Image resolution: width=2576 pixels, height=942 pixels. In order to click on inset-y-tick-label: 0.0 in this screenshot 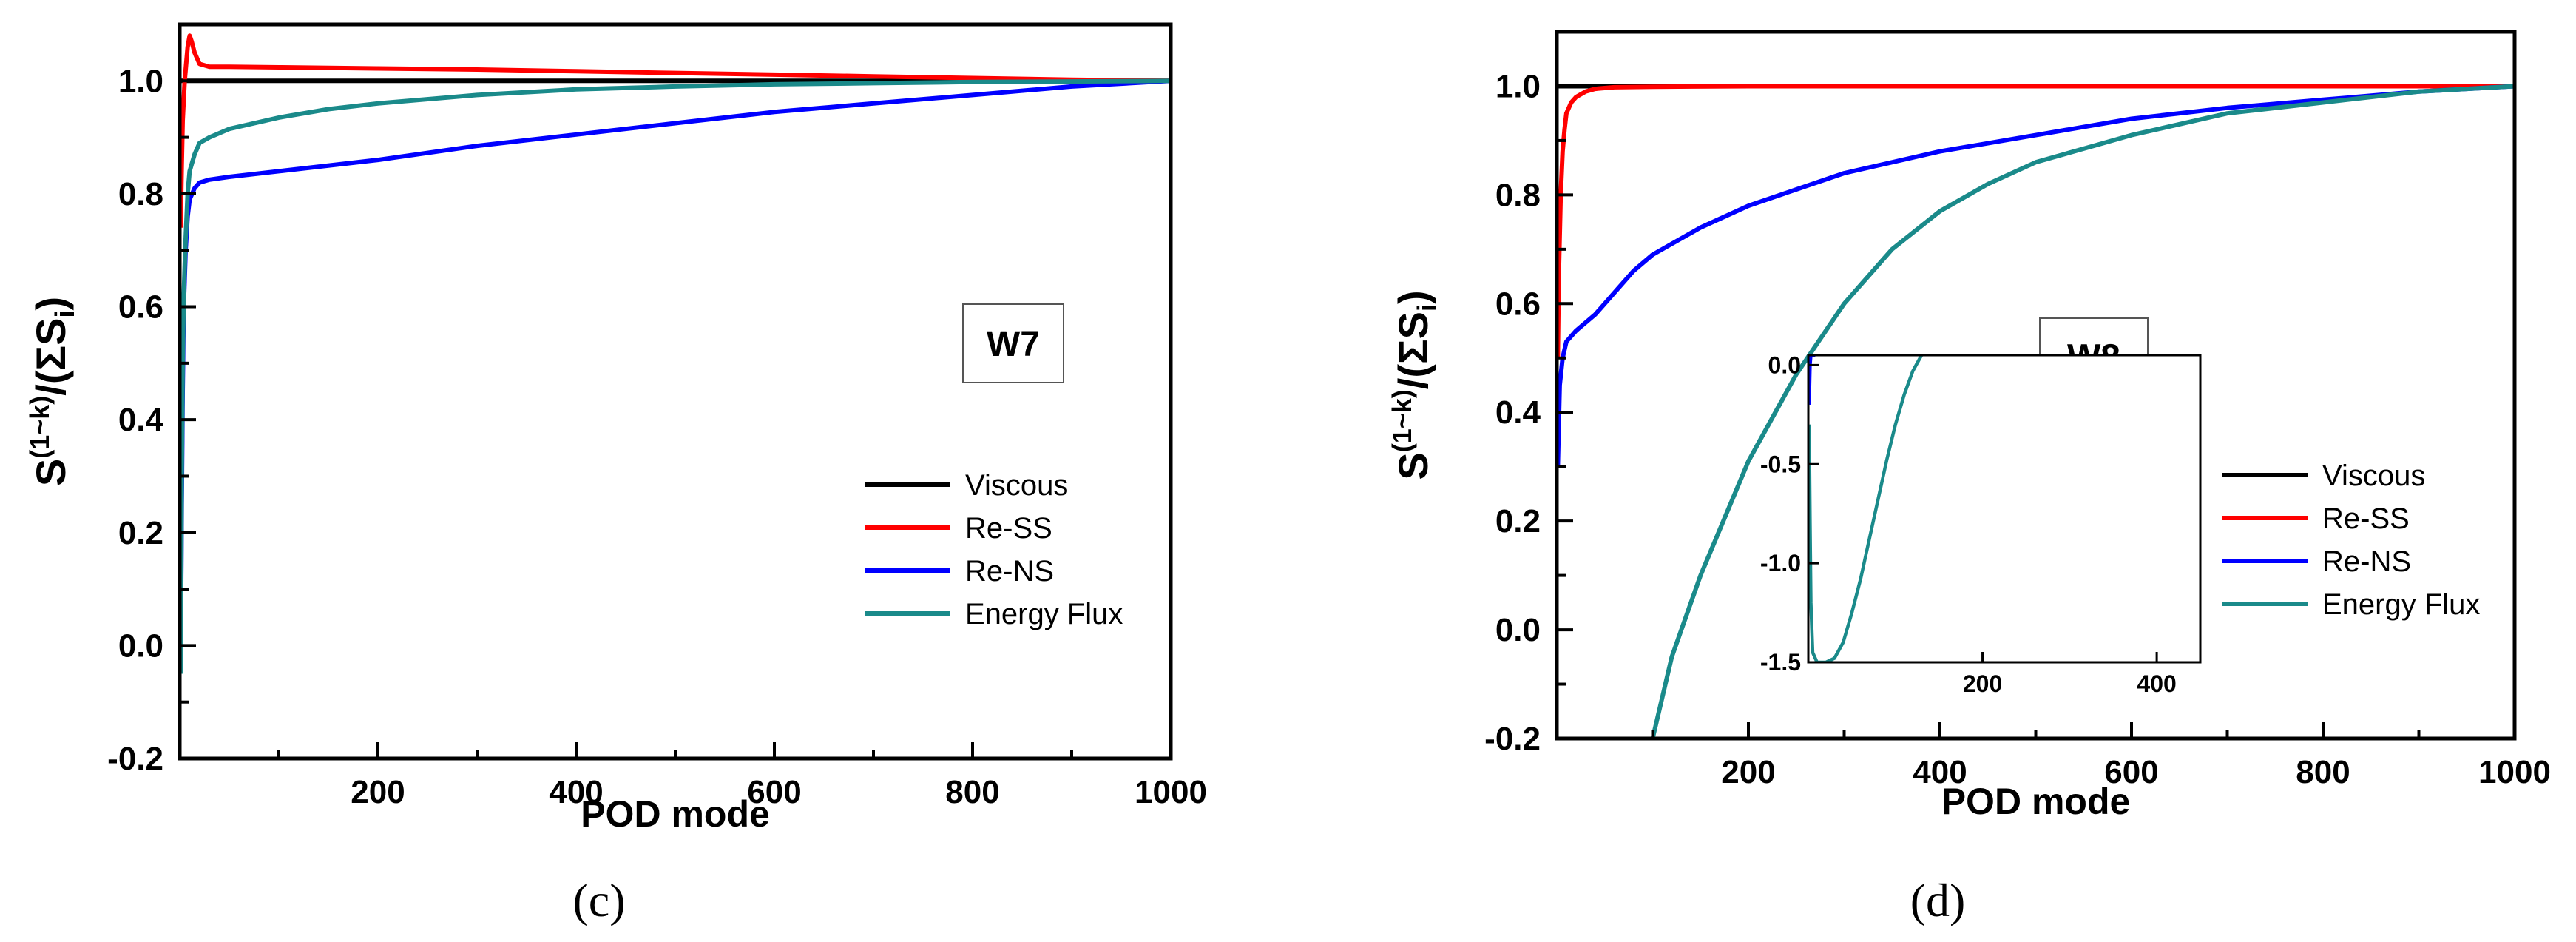, I will do `click(1784, 364)`.